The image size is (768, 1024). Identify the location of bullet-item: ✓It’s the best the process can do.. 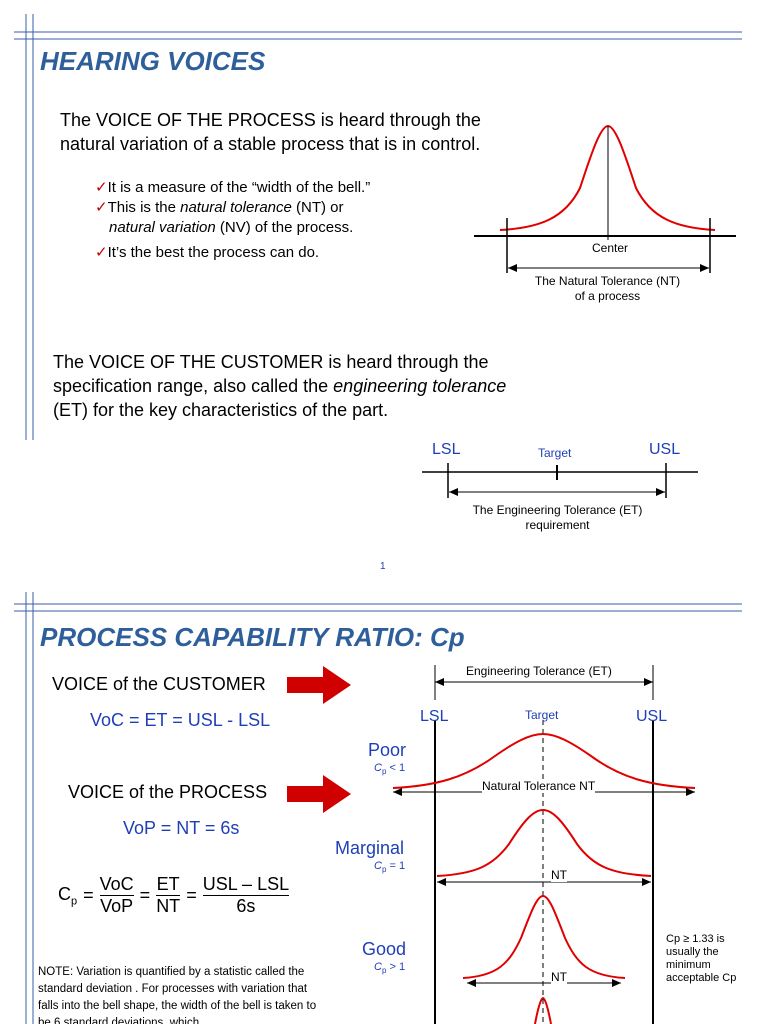
(207, 252).